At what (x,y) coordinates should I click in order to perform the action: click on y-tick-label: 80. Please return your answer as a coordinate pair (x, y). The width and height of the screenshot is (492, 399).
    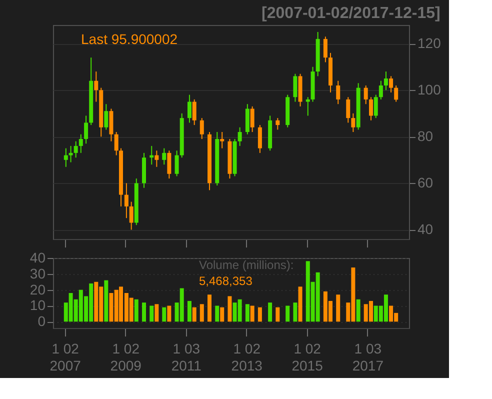
    Looking at the image, I should click on (426, 136).